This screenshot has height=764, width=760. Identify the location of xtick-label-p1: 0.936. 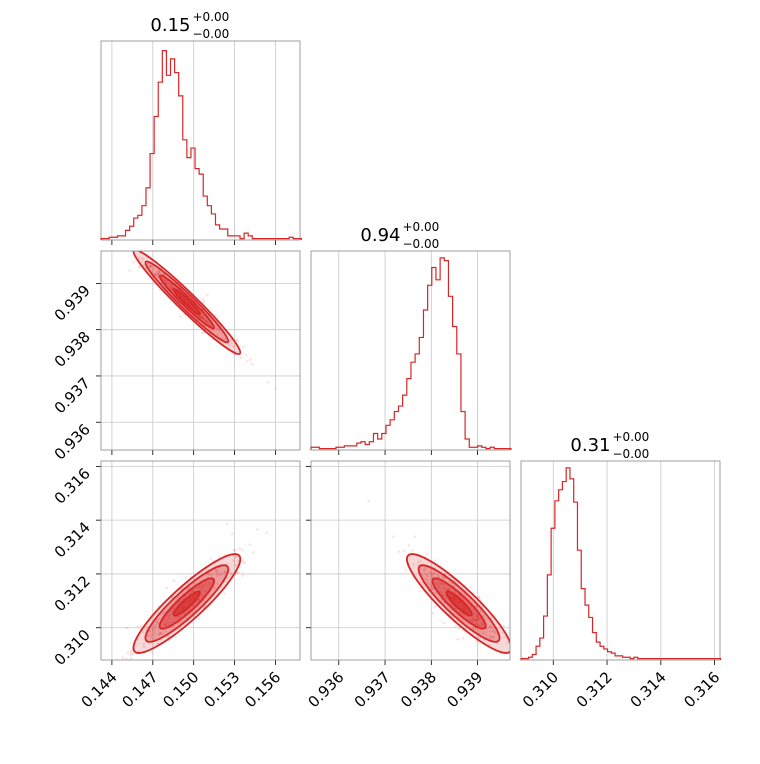
(325, 689).